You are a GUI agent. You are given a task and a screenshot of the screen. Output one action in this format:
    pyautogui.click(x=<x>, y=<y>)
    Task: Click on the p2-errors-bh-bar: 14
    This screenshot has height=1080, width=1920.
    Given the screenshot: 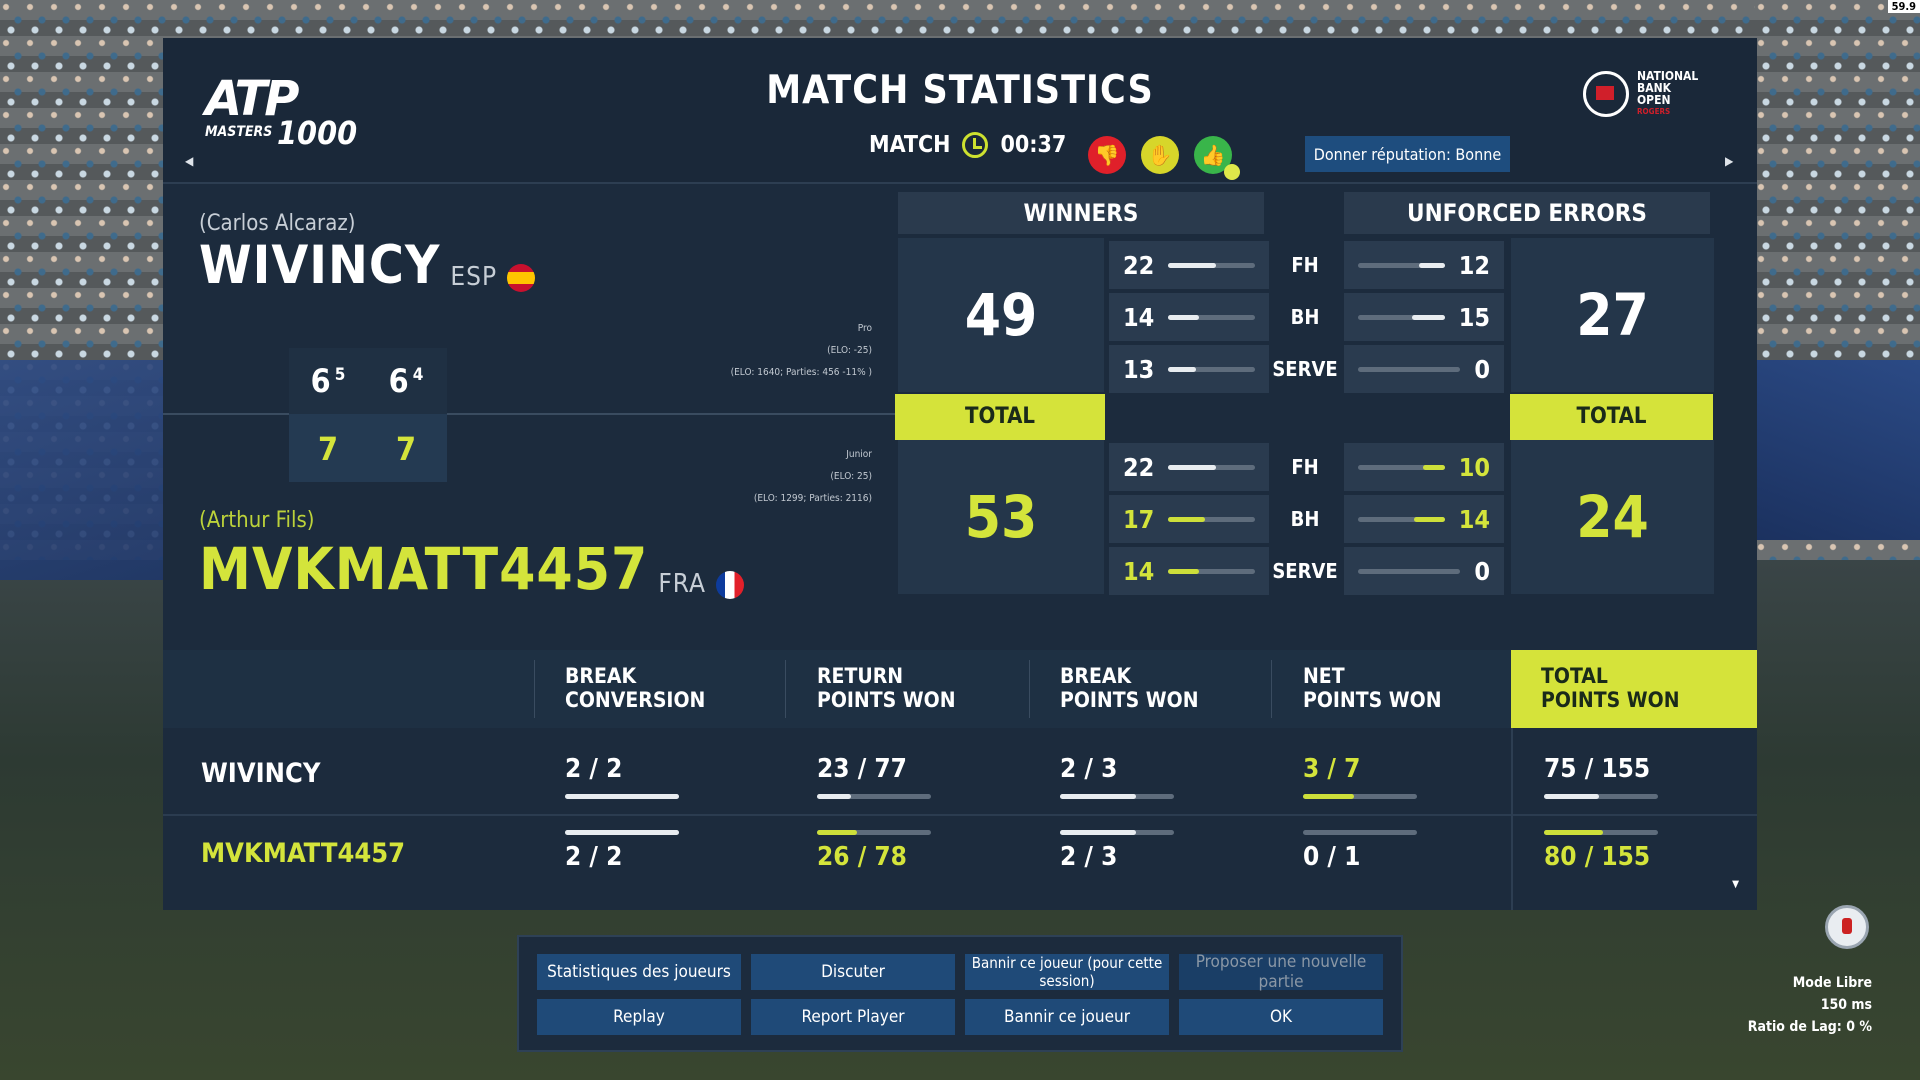 What is the action you would take?
    pyautogui.click(x=1424, y=519)
    